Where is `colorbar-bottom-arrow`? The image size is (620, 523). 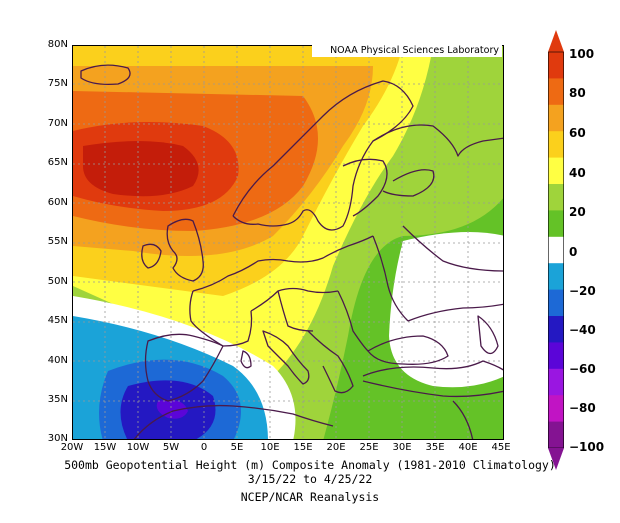 colorbar-bottom-arrow is located at coordinates (556, 459).